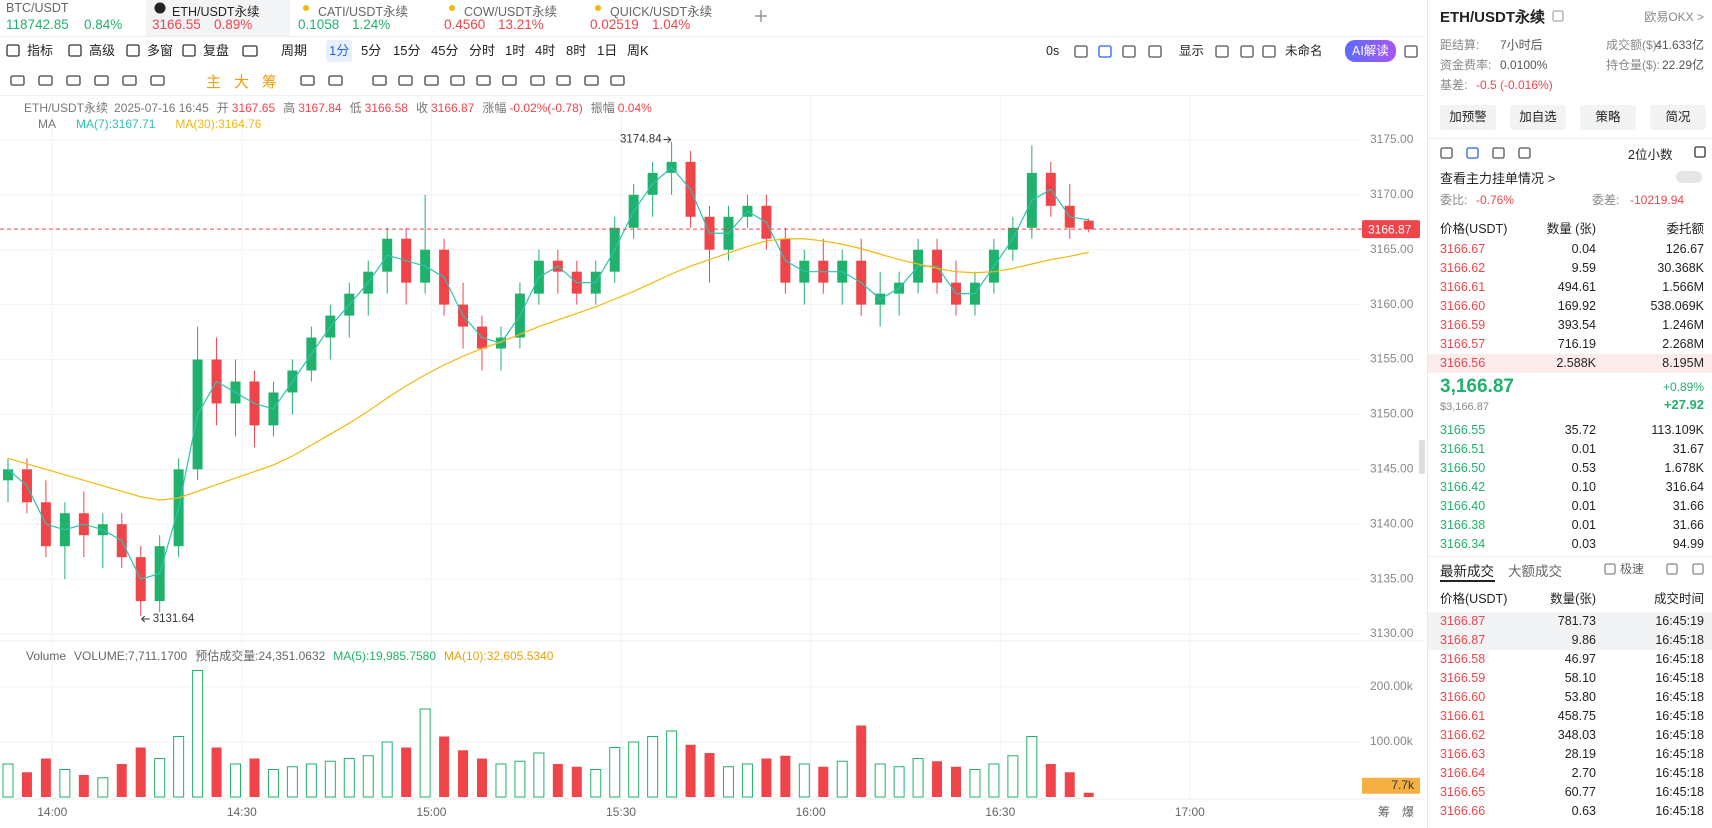  Describe the element at coordinates (270, 82) in the screenshot. I see `indicator-shortcut: 筹` at that location.